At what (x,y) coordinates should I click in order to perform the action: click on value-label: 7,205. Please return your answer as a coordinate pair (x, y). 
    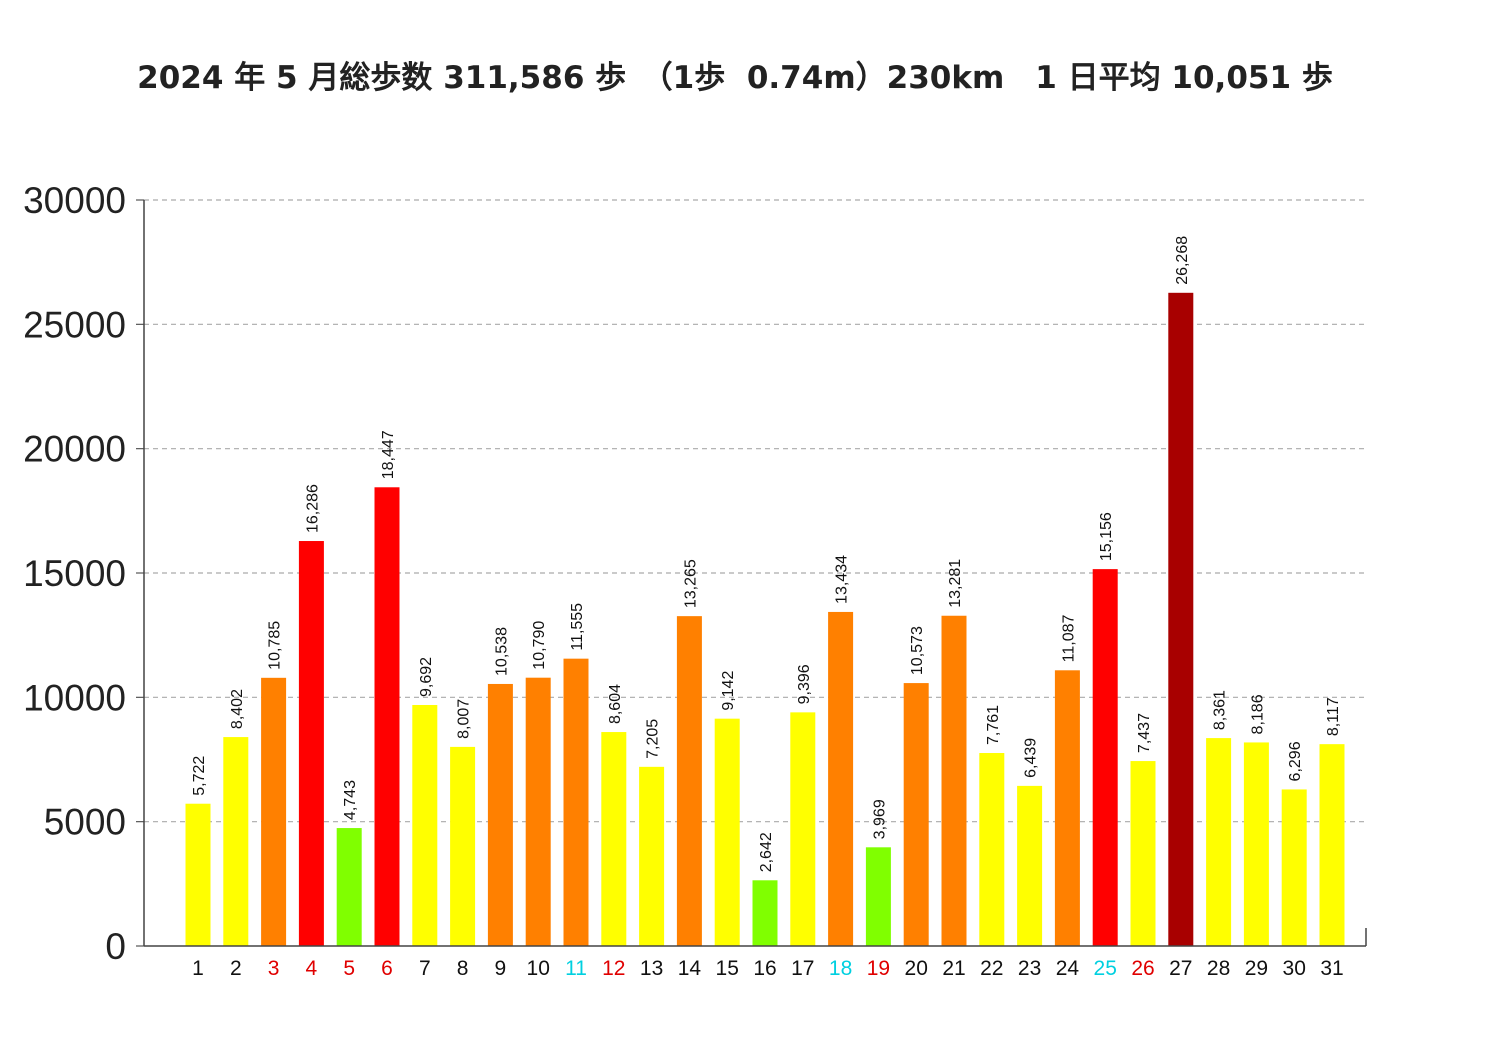
    Looking at the image, I should click on (653, 739).